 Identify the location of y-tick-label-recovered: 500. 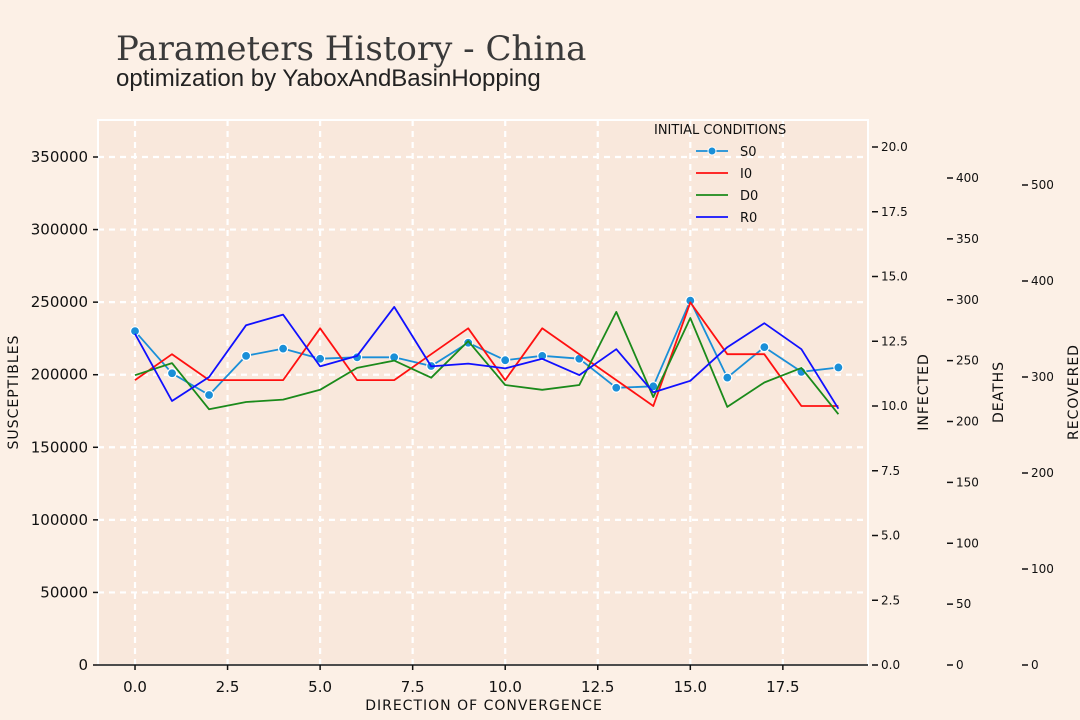
(1042, 185).